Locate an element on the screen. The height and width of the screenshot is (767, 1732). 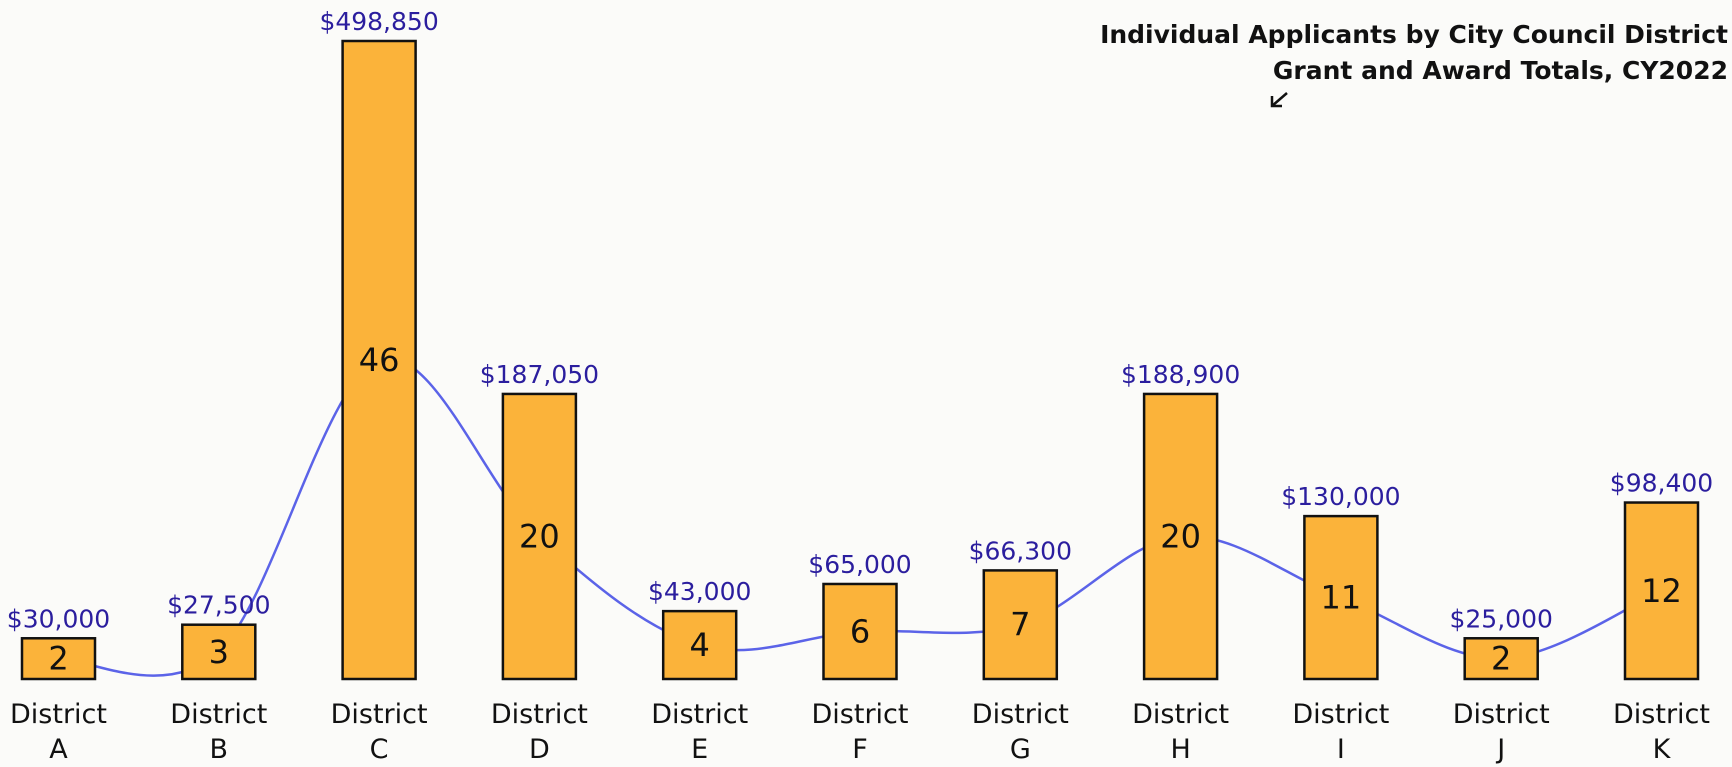
amount-label: $188,900 is located at coordinates (1180, 374).